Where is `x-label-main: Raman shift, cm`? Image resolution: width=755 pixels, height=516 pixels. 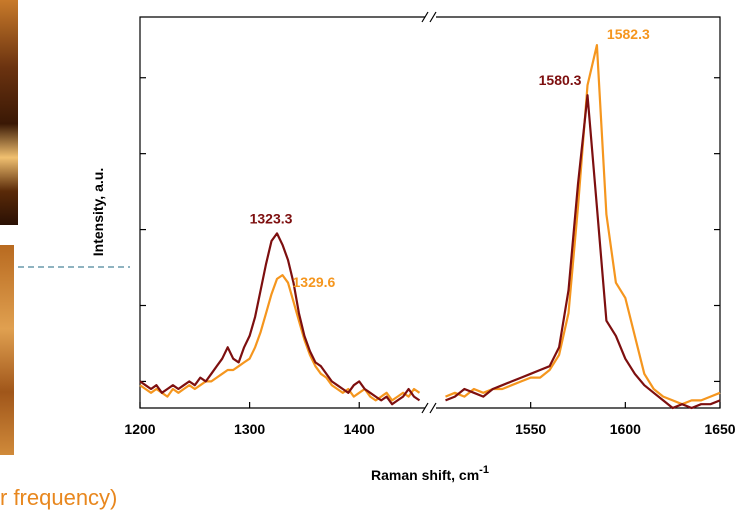
x-label-main: Raman shift, cm is located at coordinates (425, 475).